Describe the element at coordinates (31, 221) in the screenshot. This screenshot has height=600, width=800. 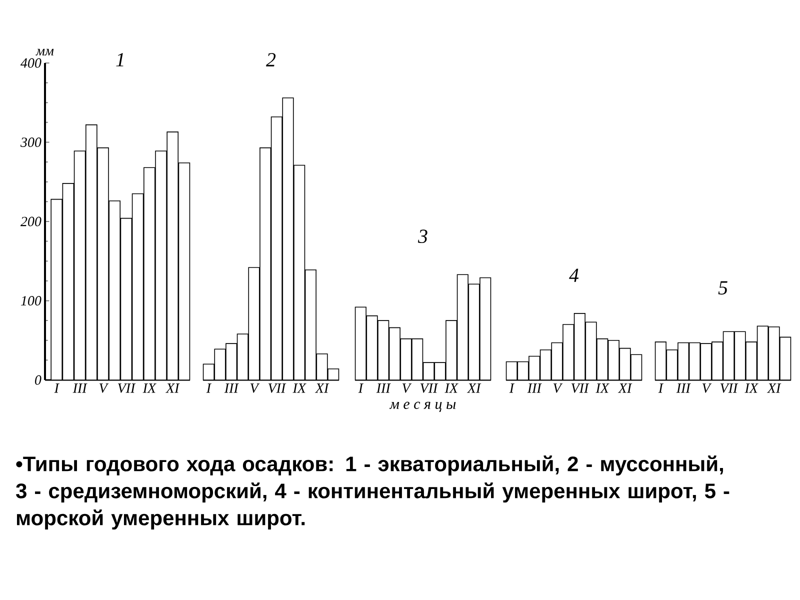
I see `y-tick-label: 200` at that location.